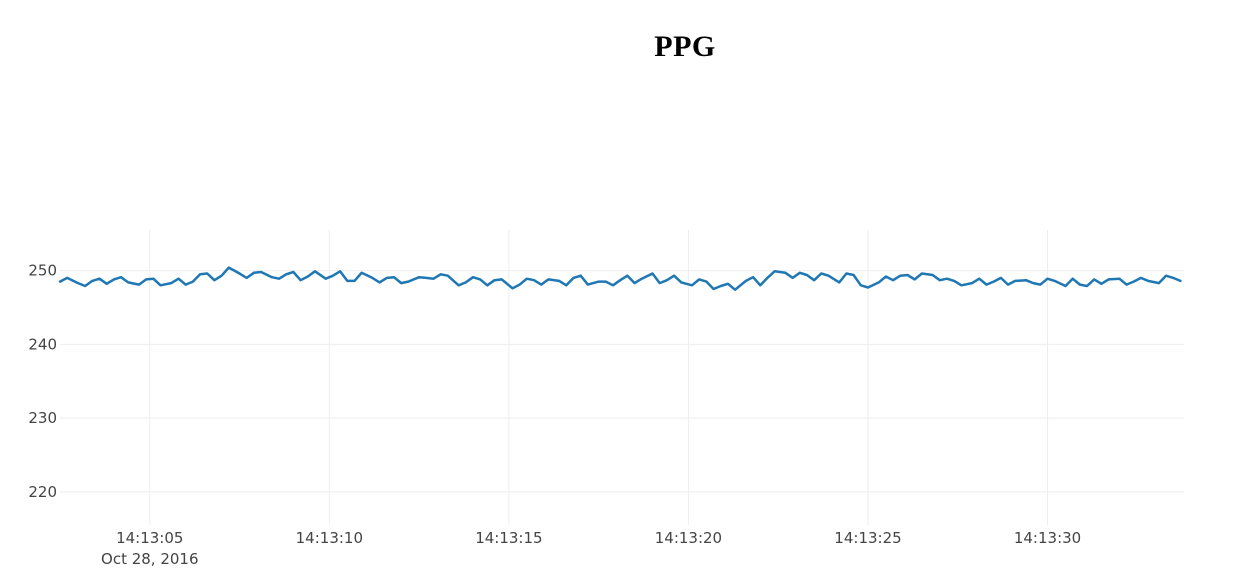 The image size is (1236, 587). Describe the element at coordinates (42, 271) in the screenshot. I see `y-tick-label: 250` at that location.